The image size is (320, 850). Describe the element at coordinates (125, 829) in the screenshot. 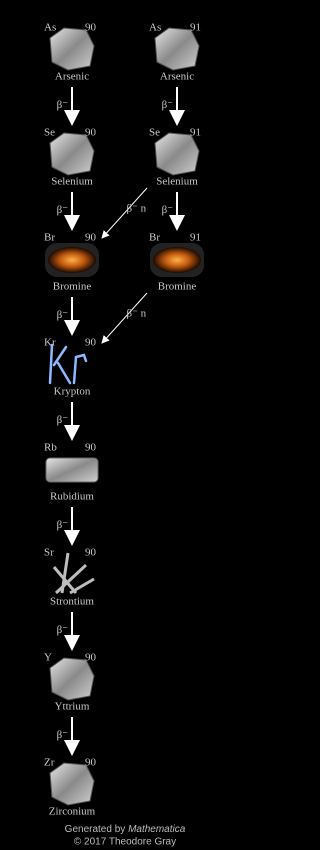

I see `footer-generated: Generated by Mathematica` at that location.